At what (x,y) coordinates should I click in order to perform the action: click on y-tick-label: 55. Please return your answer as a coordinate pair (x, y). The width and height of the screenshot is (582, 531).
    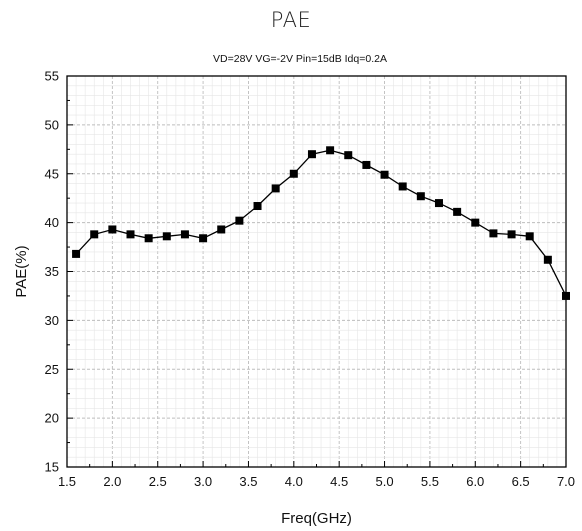
    Looking at the image, I should click on (52, 76).